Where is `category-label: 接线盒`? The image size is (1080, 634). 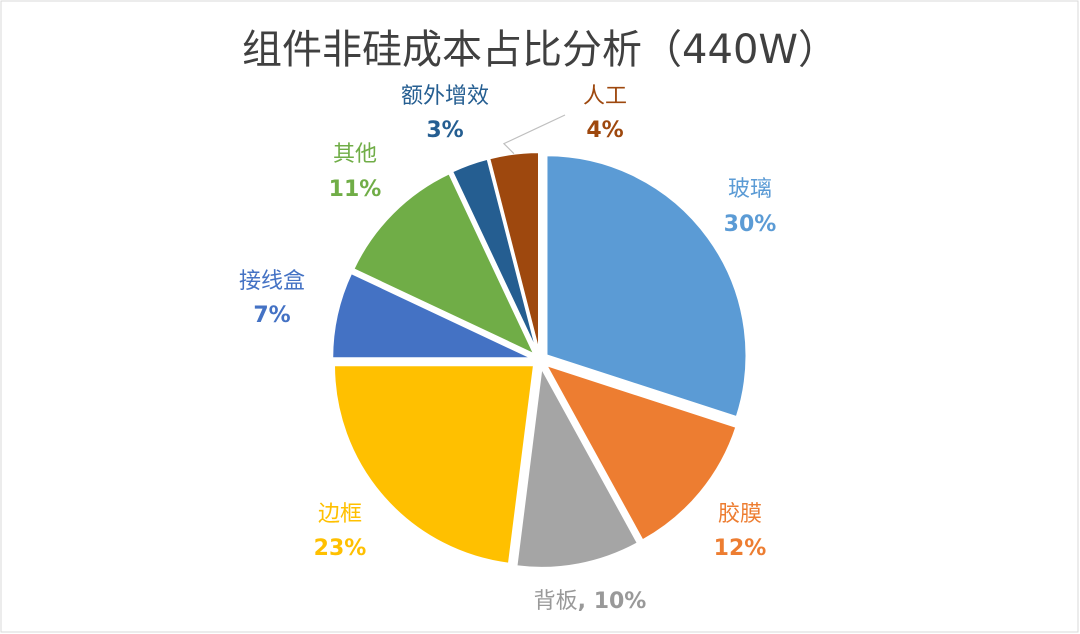
category-label: 接线盒 is located at coordinates (272, 281).